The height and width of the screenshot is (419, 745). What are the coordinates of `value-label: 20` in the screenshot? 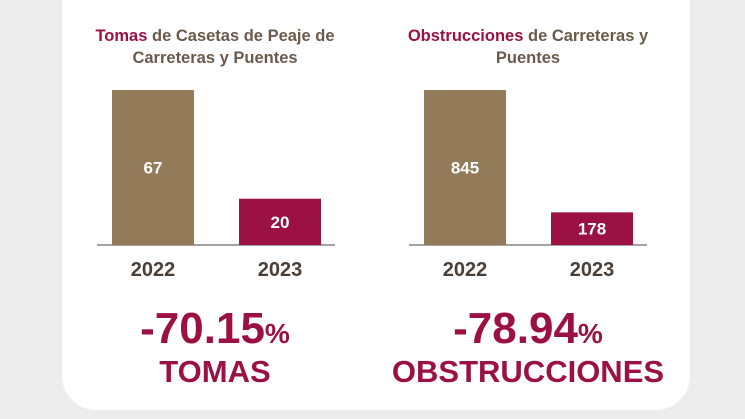 It's located at (280, 222).